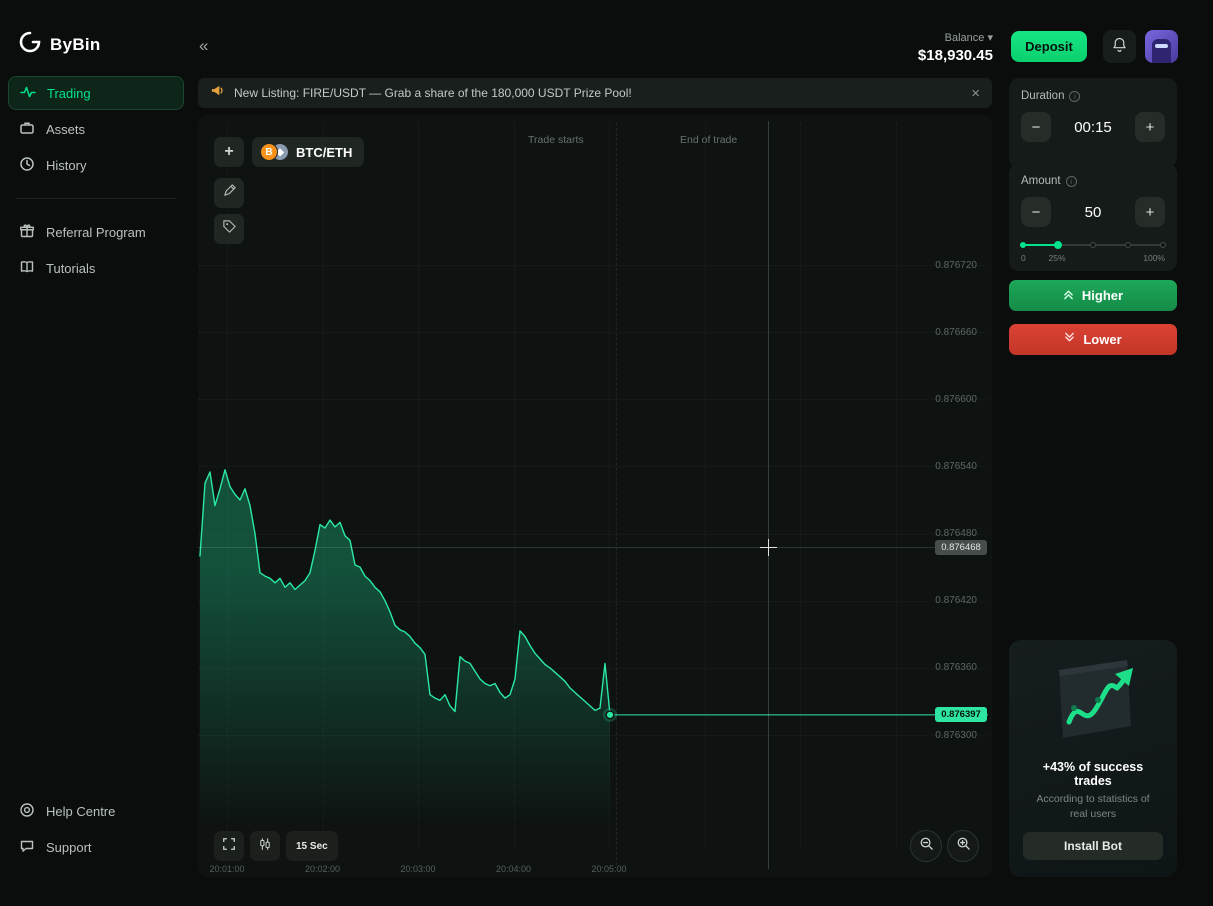 This screenshot has height=906, width=1213. Describe the element at coordinates (1149, 127) in the screenshot. I see `duration-increase-button: +` at that location.